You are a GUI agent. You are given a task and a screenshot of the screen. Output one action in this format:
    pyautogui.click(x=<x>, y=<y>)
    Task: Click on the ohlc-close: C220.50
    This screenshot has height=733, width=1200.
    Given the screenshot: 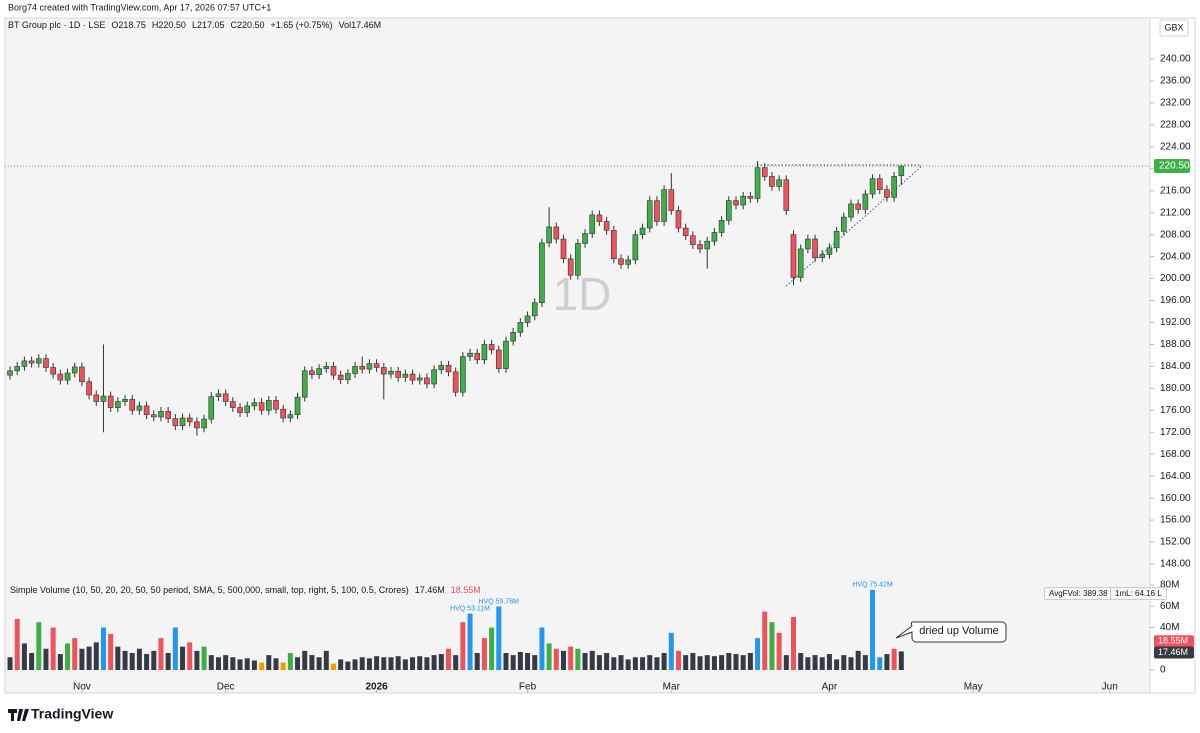 What is the action you would take?
    pyautogui.click(x=247, y=25)
    